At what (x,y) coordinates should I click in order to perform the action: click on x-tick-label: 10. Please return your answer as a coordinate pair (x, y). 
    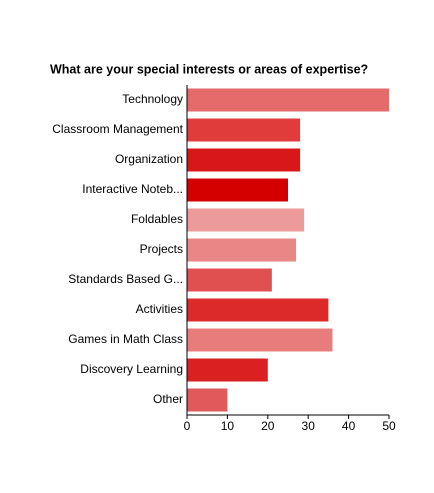
    Looking at the image, I should click on (228, 426).